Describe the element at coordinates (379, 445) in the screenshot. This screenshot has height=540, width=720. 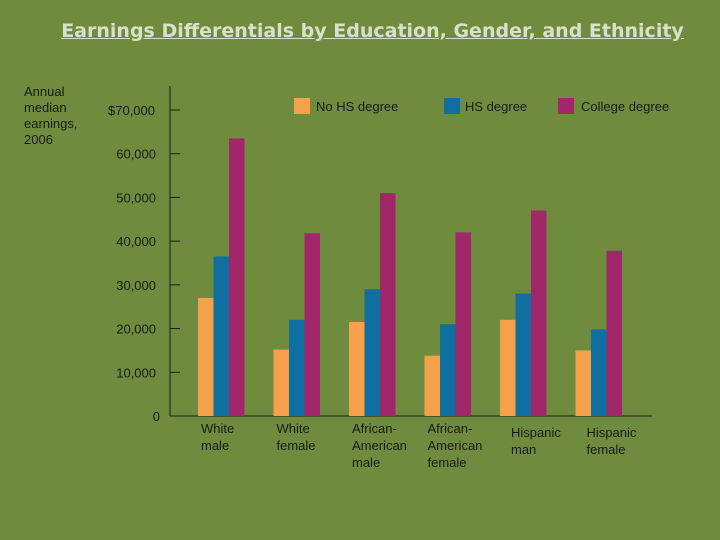
I see `x-category-label: African-American male` at that location.